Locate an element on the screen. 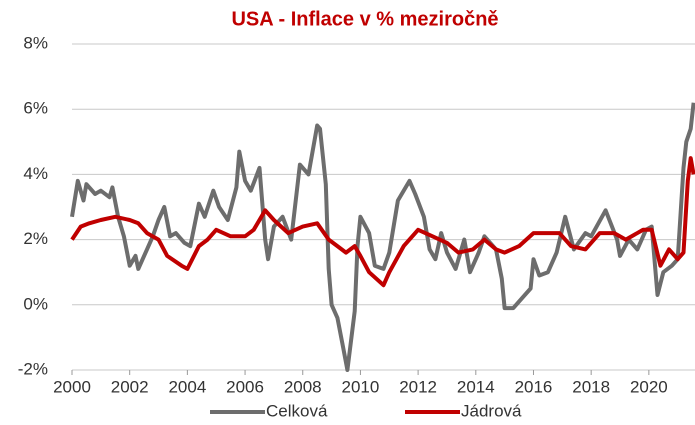 The height and width of the screenshot is (425, 695). x-tick-label: 2012 is located at coordinates (418, 386).